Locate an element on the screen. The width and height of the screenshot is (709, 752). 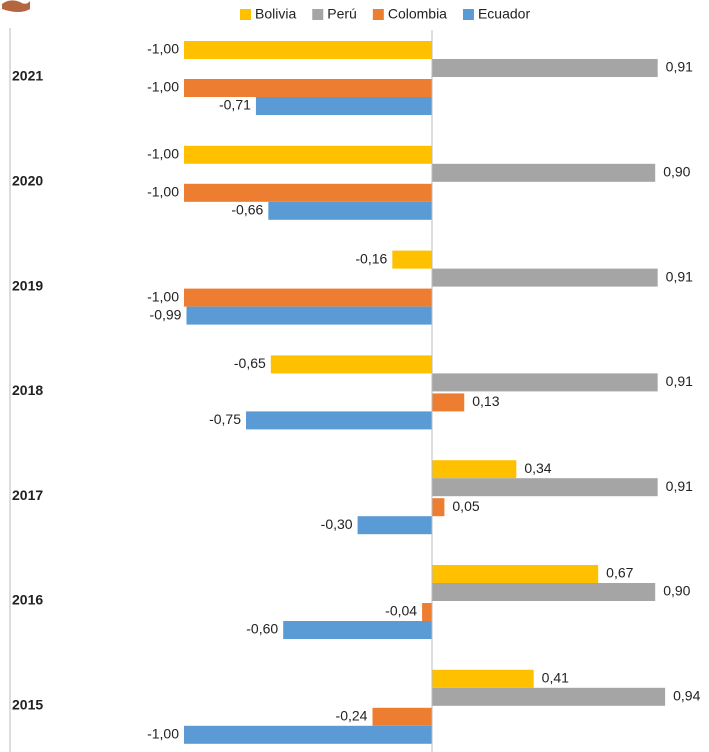
value-label: -0,60 is located at coordinates (262, 629).